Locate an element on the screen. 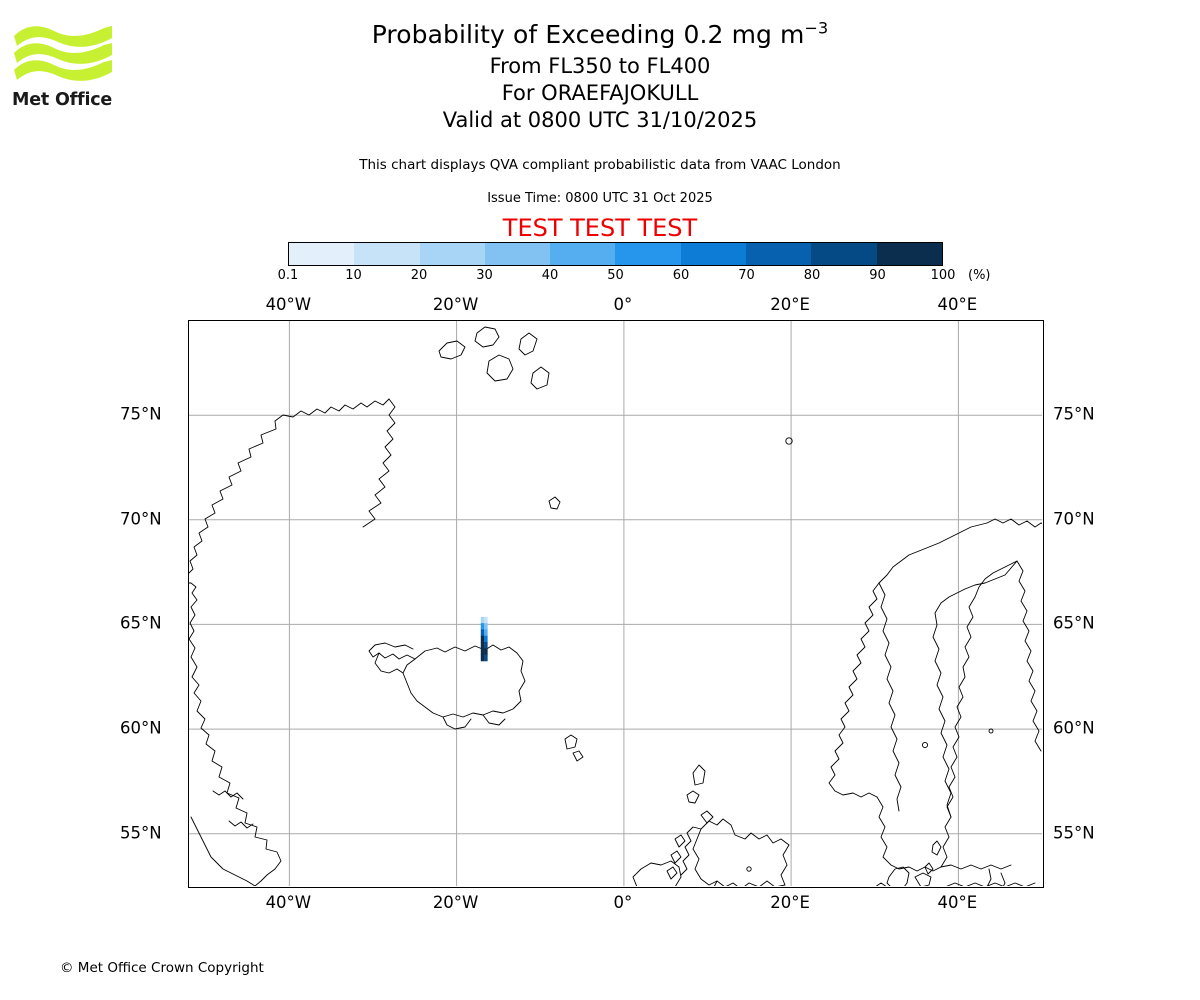 The height and width of the screenshot is (1000, 1200). colorbar-tick-labels: 0.1 10 20 30 40 50 60 70 80 90 100 is located at coordinates (617, 277).